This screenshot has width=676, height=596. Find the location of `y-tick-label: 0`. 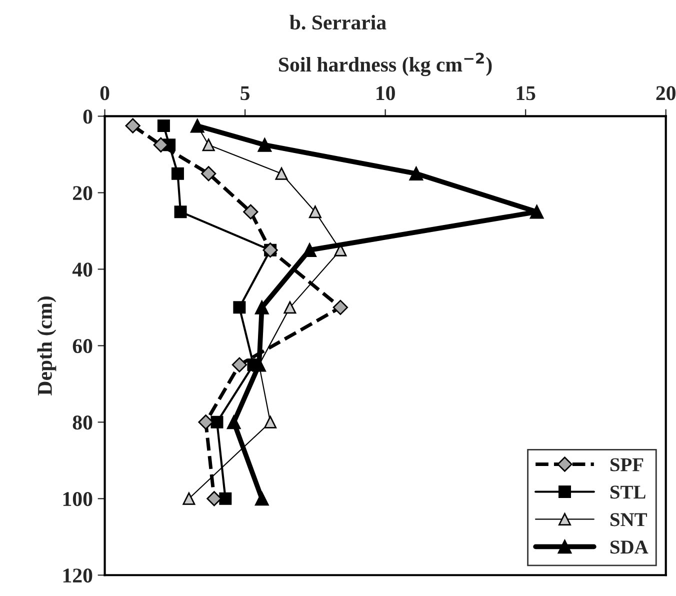

y-tick-label: 0 is located at coordinates (87, 117).